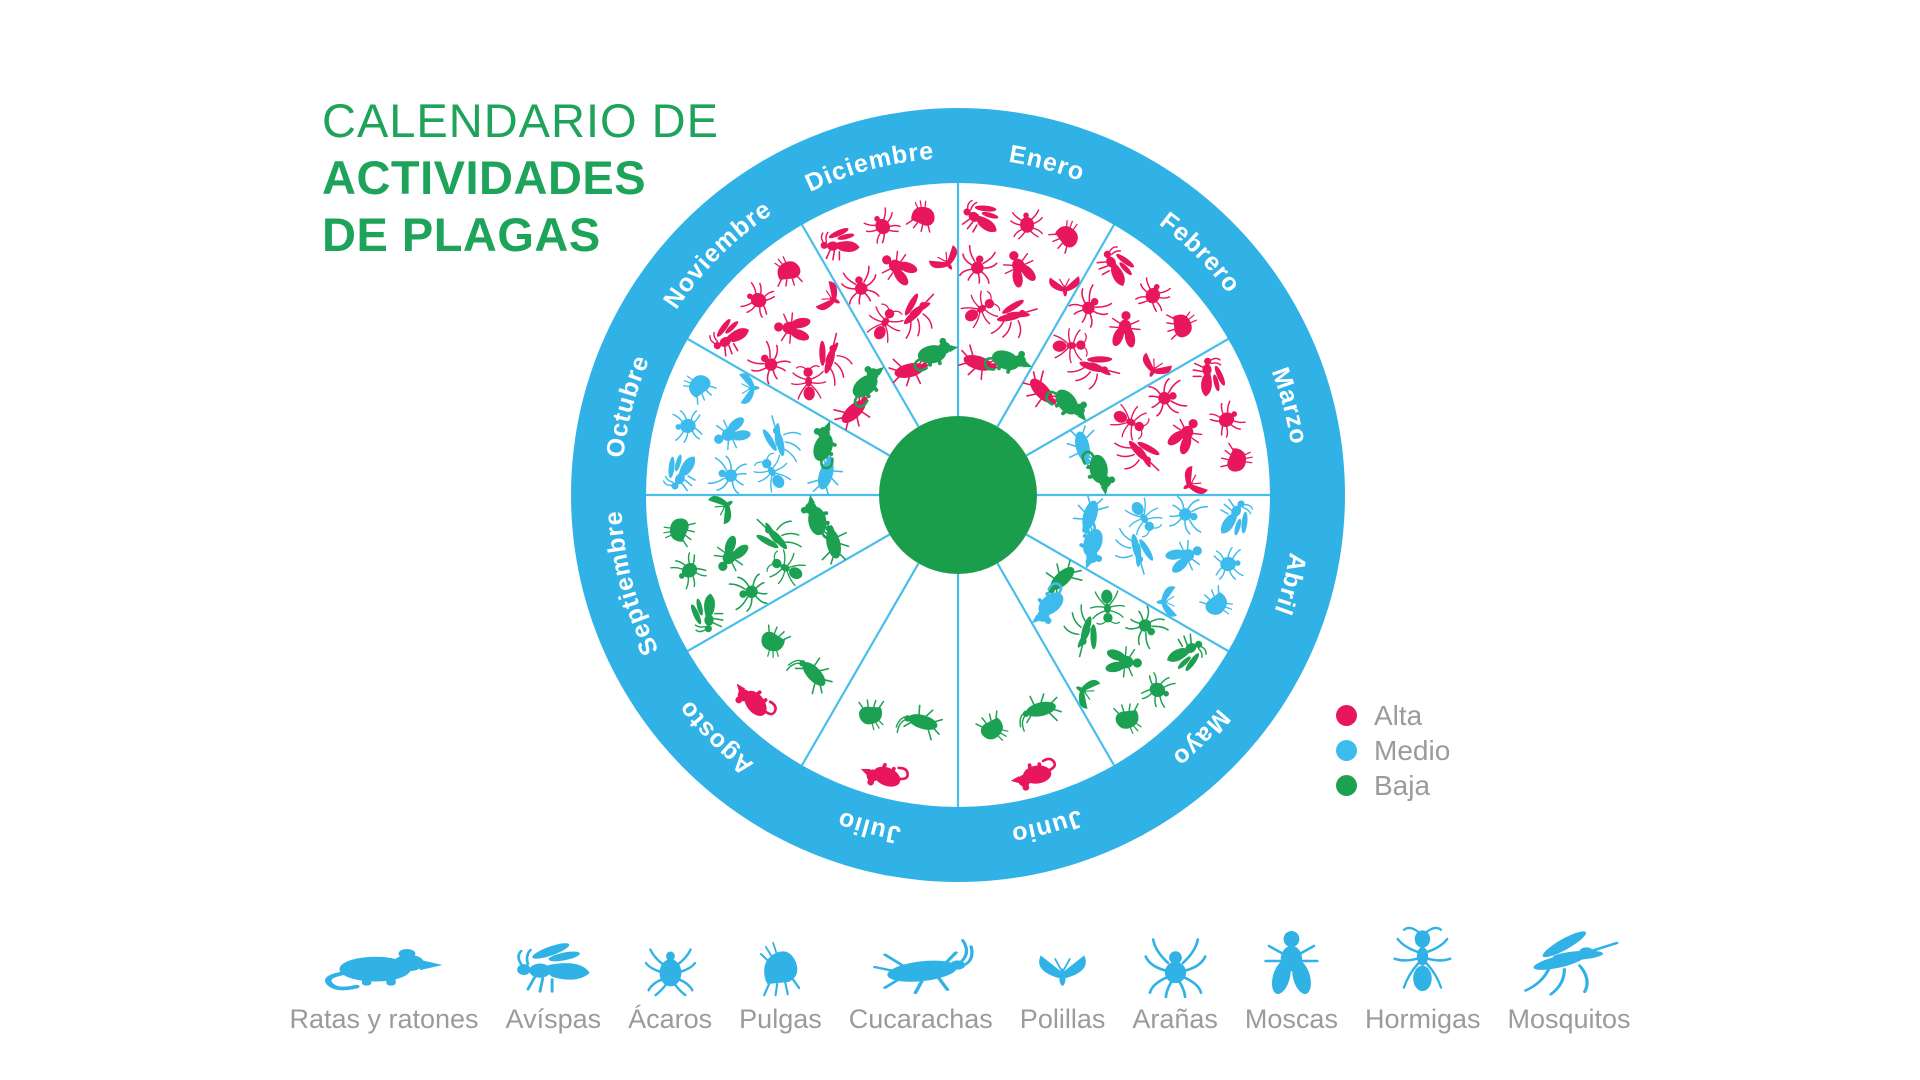 Image resolution: width=1920 pixels, height=1080 pixels. I want to click on pest-type-label: Polillas, so click(1062, 1019).